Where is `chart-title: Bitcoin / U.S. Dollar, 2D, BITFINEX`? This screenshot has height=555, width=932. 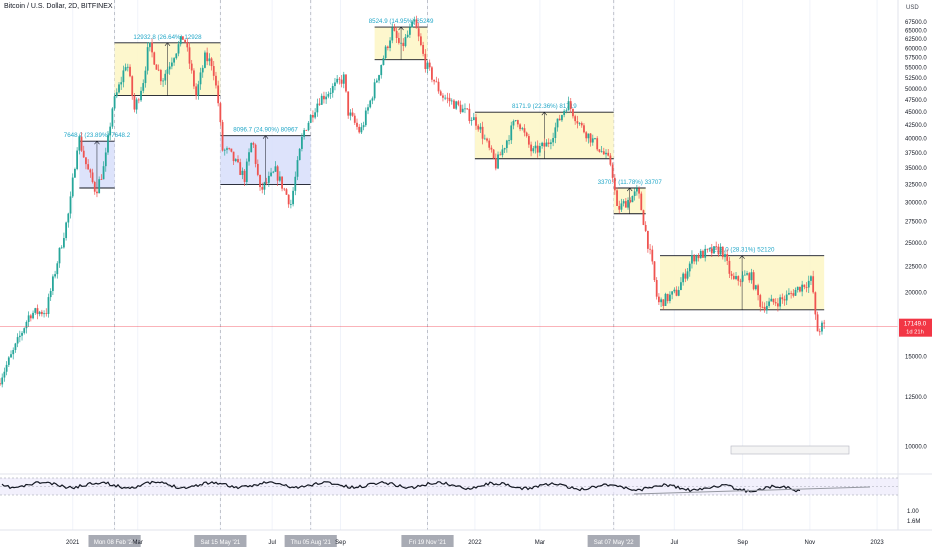 chart-title: Bitcoin / U.S. Dollar, 2D, BITFINEX is located at coordinates (58, 6).